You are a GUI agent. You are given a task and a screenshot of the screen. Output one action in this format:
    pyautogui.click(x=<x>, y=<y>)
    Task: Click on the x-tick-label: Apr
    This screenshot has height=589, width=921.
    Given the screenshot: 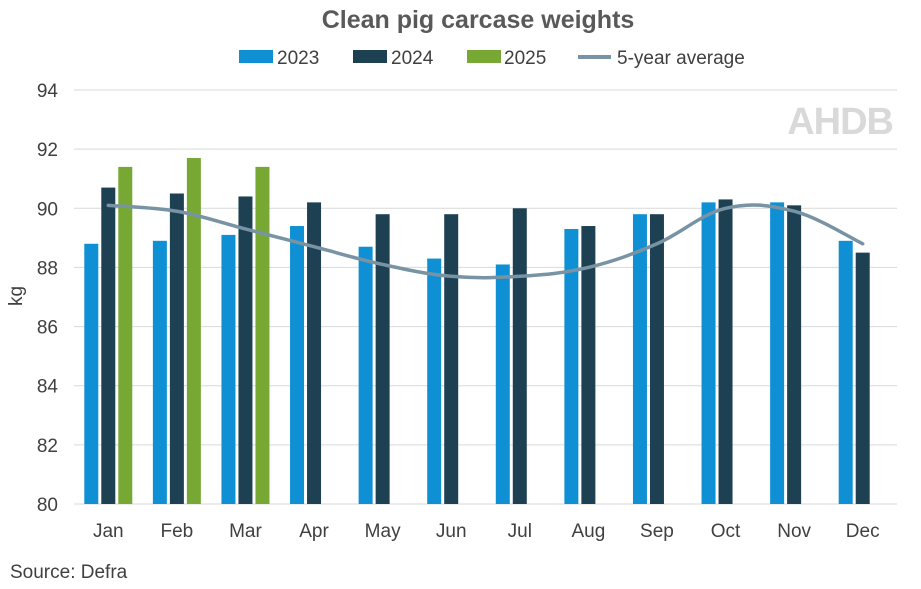 What is the action you would take?
    pyautogui.click(x=314, y=531)
    